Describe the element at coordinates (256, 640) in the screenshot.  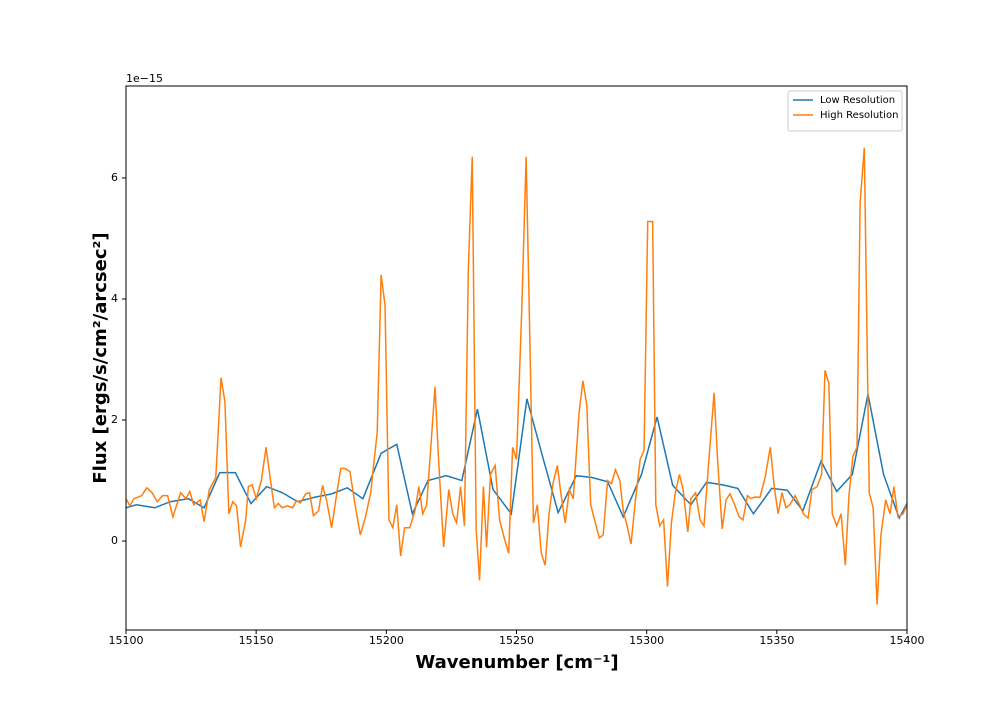
I see `x-tick-label: 15150` at that location.